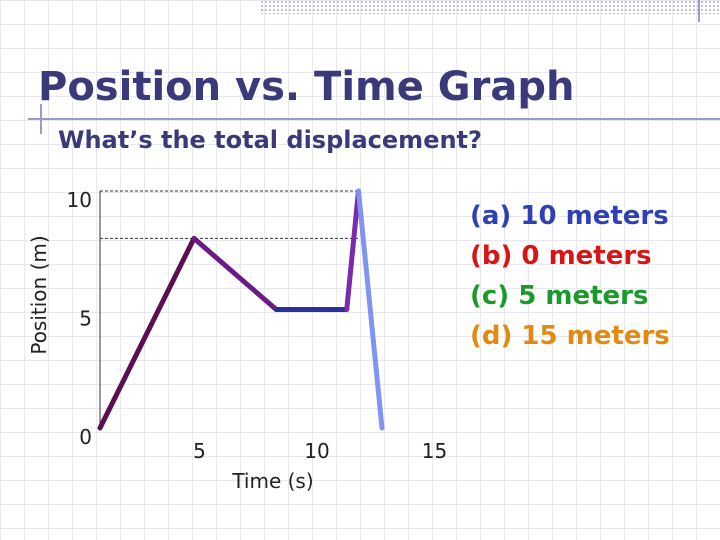  What do you see at coordinates (34, 119) in the screenshot?
I see `title-rule-left` at bounding box center [34, 119].